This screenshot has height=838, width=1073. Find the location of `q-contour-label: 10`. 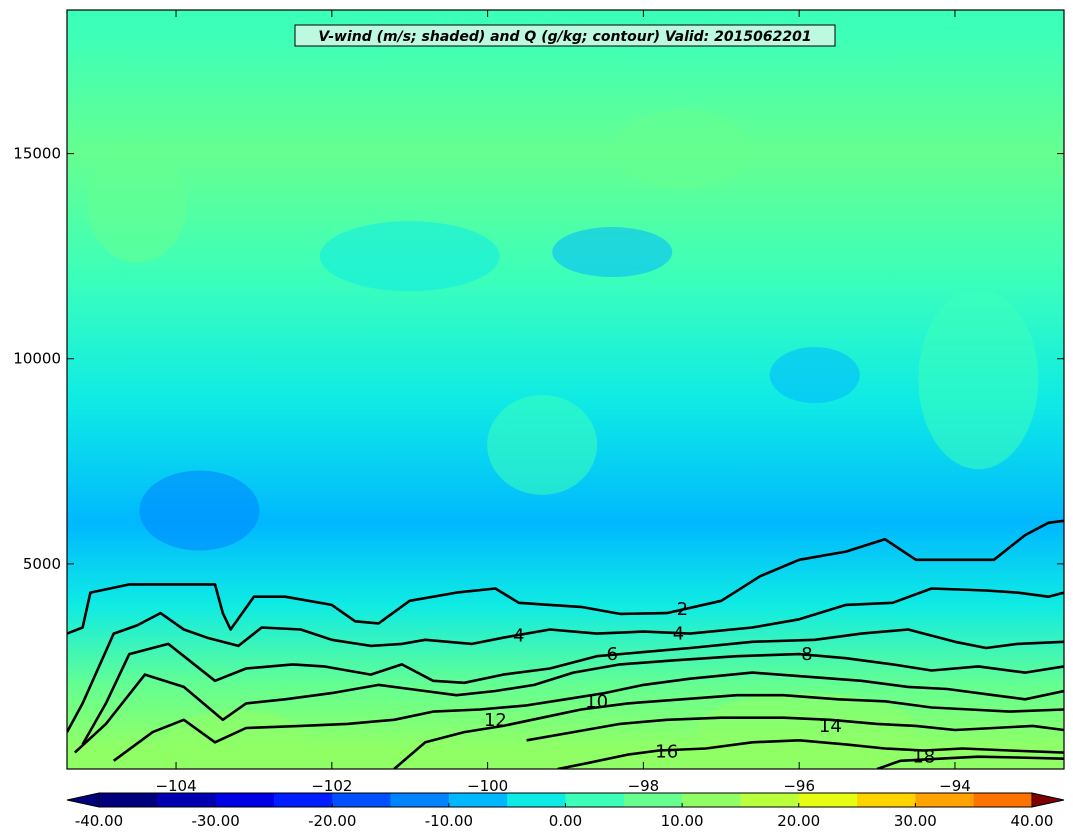

q-contour-label: 10 is located at coordinates (596, 701).